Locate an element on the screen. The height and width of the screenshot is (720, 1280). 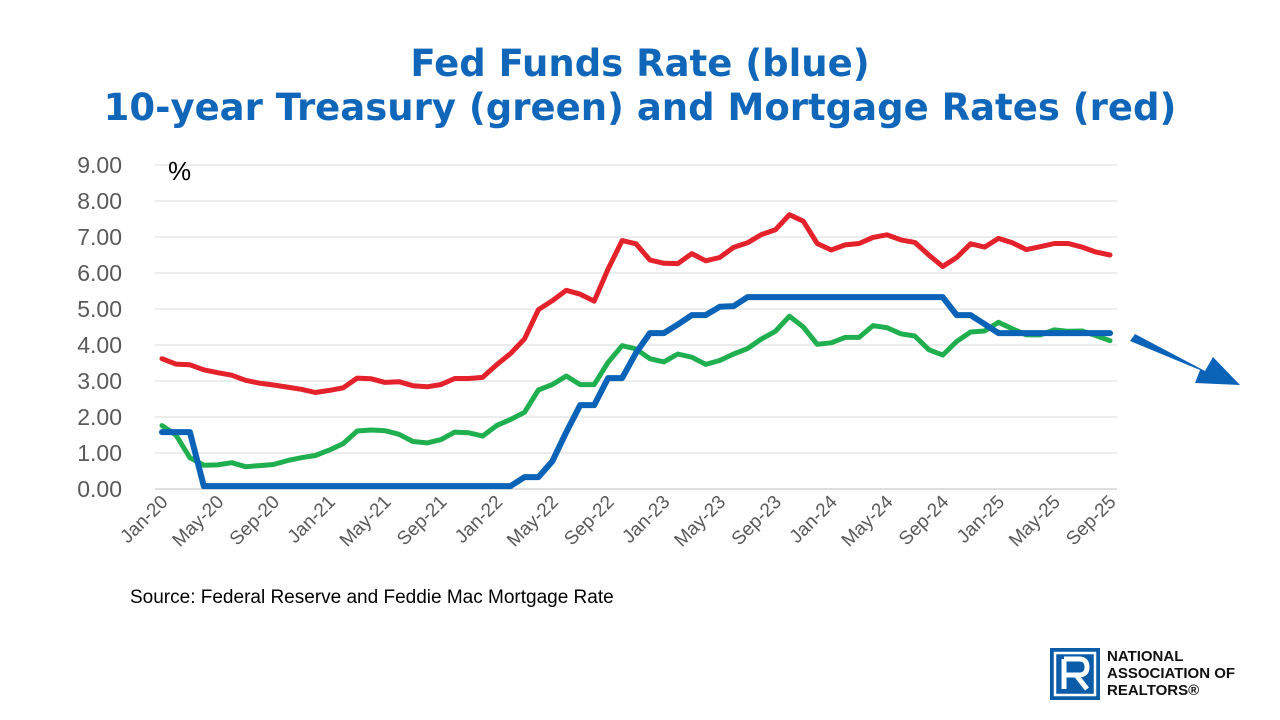
x-tick-label: Jan-23 is located at coordinates (646, 520).